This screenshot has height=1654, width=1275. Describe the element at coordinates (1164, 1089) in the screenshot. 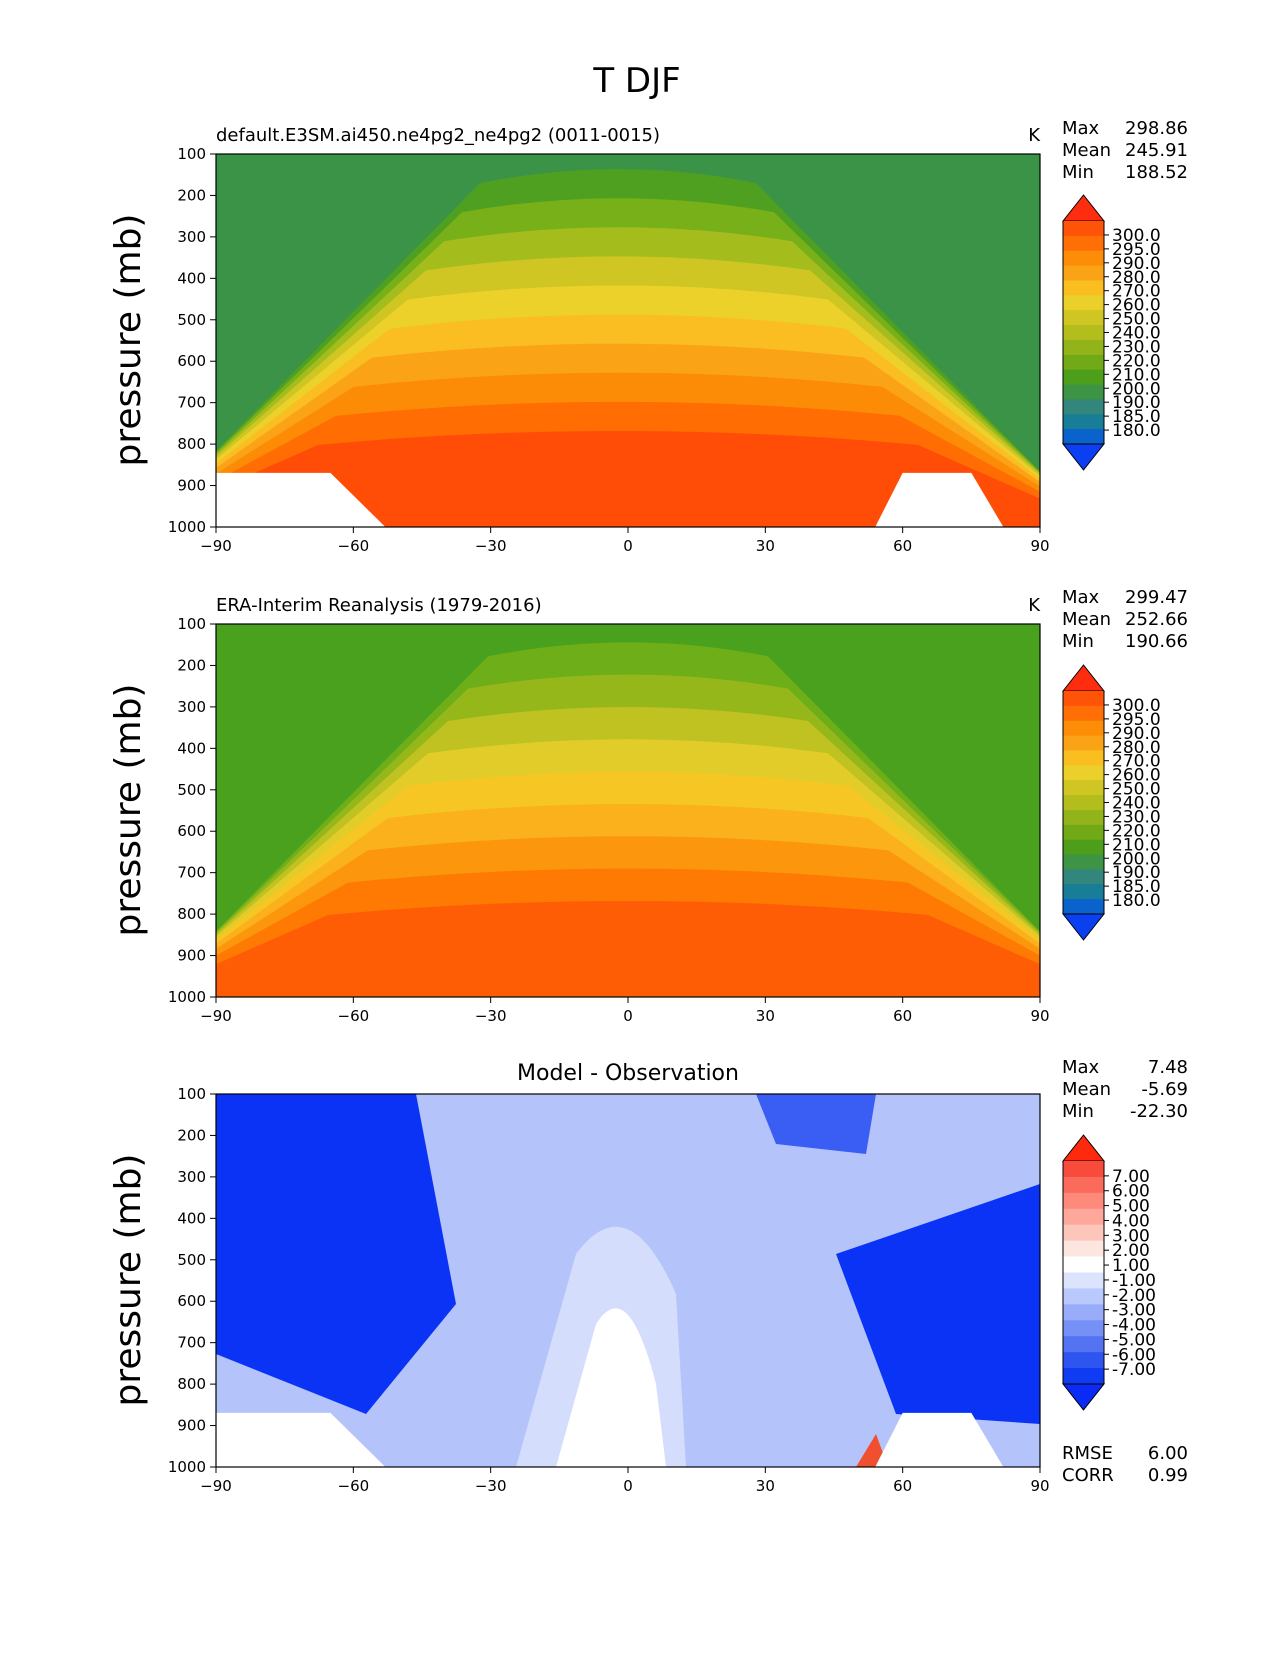

I see `stat-value-mean: -5.69` at that location.